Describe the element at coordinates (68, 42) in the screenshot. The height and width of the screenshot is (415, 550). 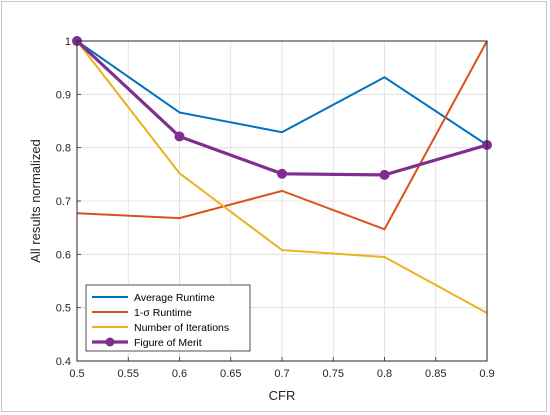
I see `y-tick-label: 1` at that location.